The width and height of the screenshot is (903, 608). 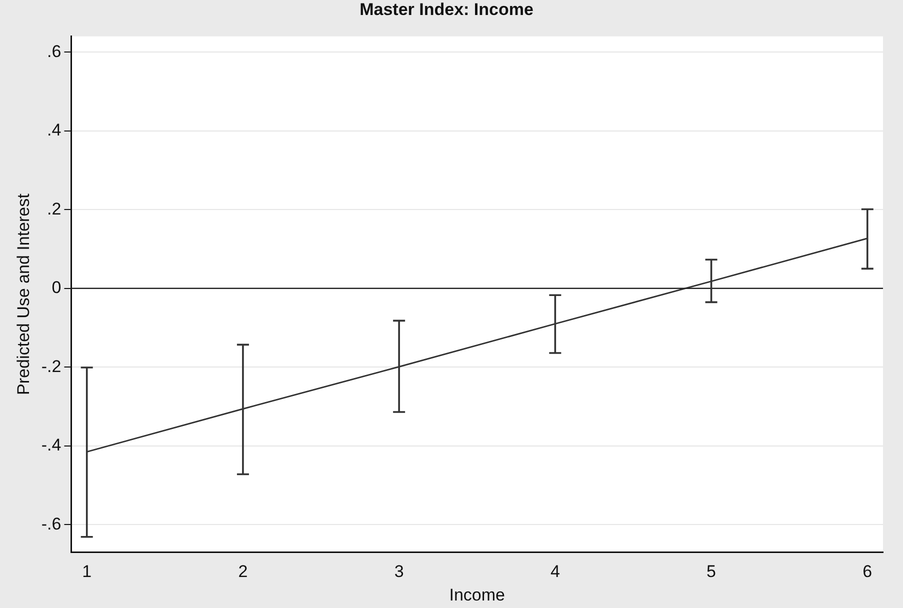 What do you see at coordinates (447, 9) in the screenshot?
I see `chart-title: Master Index: Income` at bounding box center [447, 9].